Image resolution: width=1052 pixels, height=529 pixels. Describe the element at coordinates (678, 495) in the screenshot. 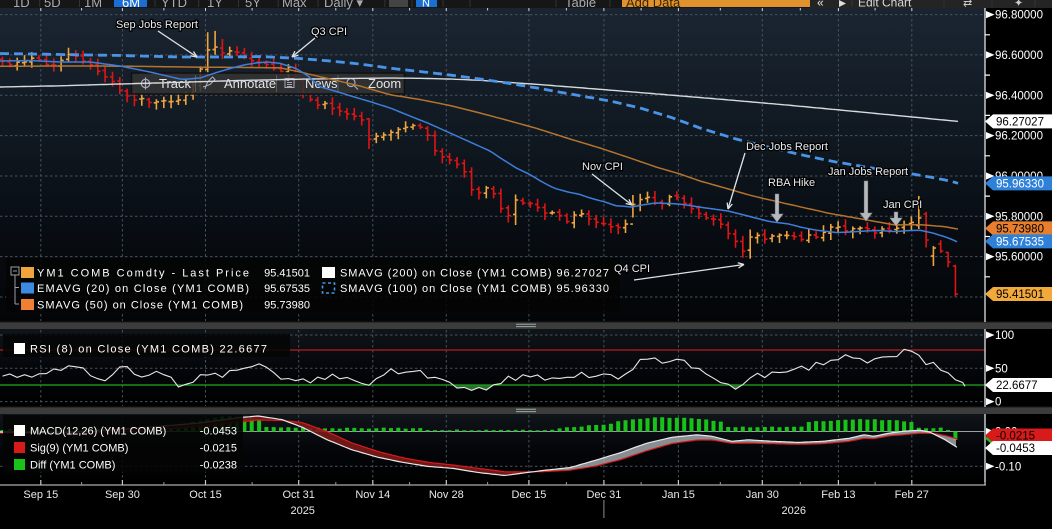

I see `svg-text: Jan 15` at that location.